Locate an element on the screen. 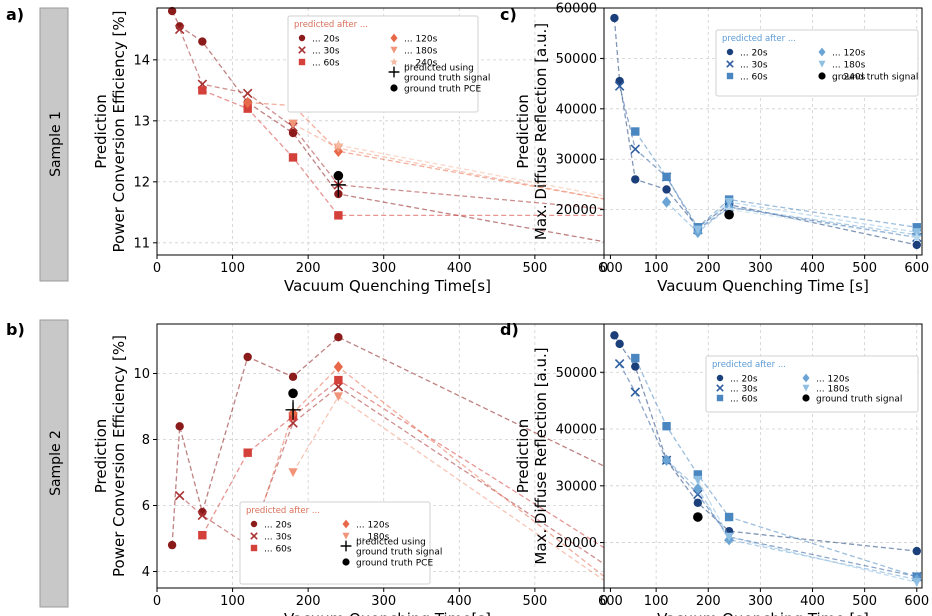 The image size is (932, 616). x-tick-label: 300 is located at coordinates (760, 601).